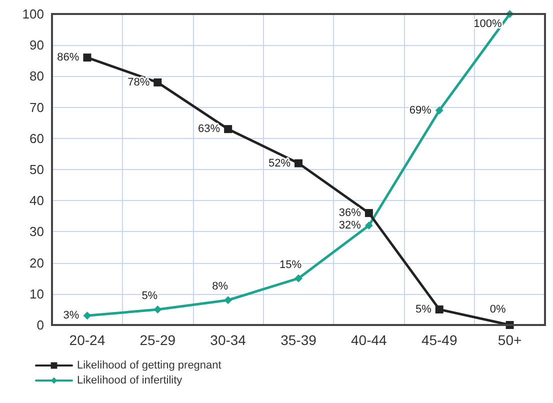 The height and width of the screenshot is (403, 553). Describe the element at coordinates (228, 340) in the screenshot. I see `x-tick-label: 30-34` at that location.